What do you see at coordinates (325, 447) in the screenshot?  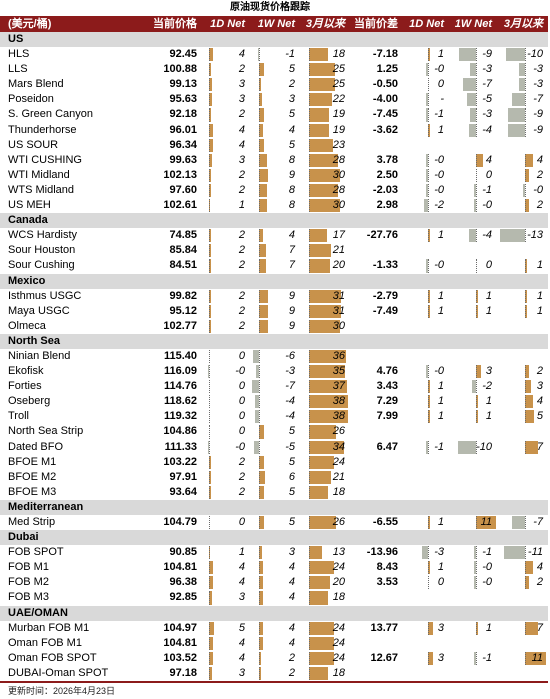 I see `price-since-march-cell: 34` at bounding box center [325, 447].